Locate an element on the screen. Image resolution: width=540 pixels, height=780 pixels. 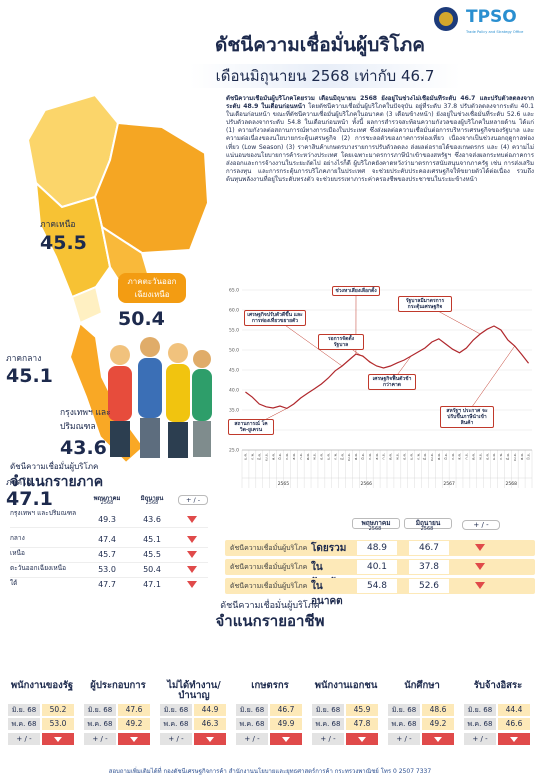
y-tick-label: 40.0 is located at coordinates (234, 391).